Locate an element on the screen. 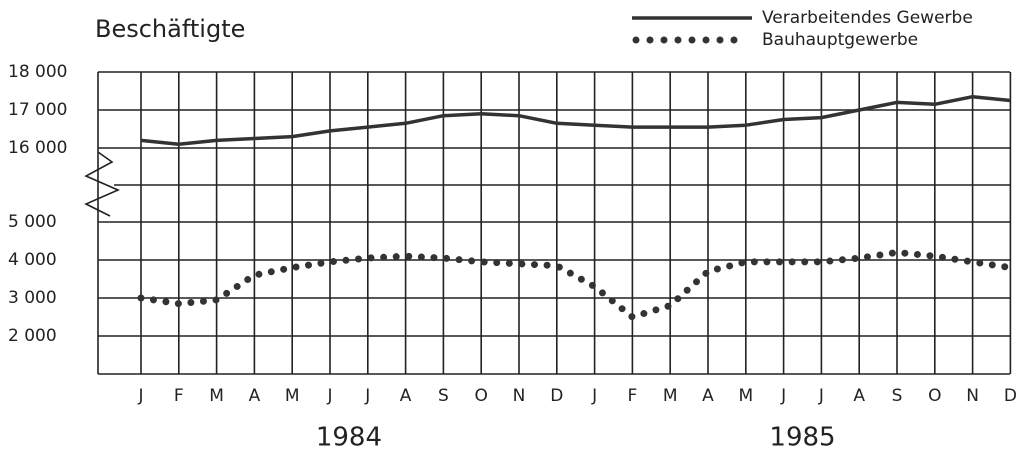 The image size is (1019, 455). y-tick-label: 4 000 is located at coordinates (32, 260).